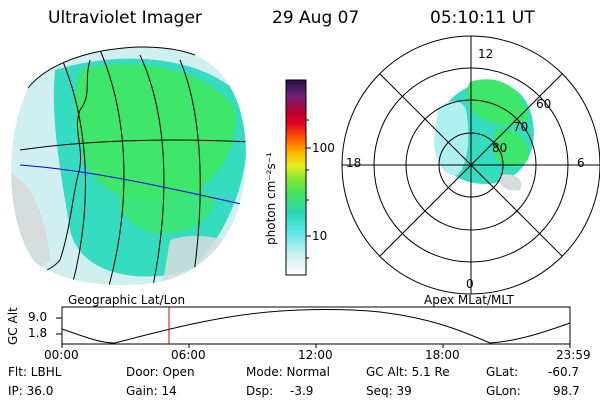  Describe the element at coordinates (38, 317) in the screenshot. I see `track-ytick-9: 9.0` at that location.